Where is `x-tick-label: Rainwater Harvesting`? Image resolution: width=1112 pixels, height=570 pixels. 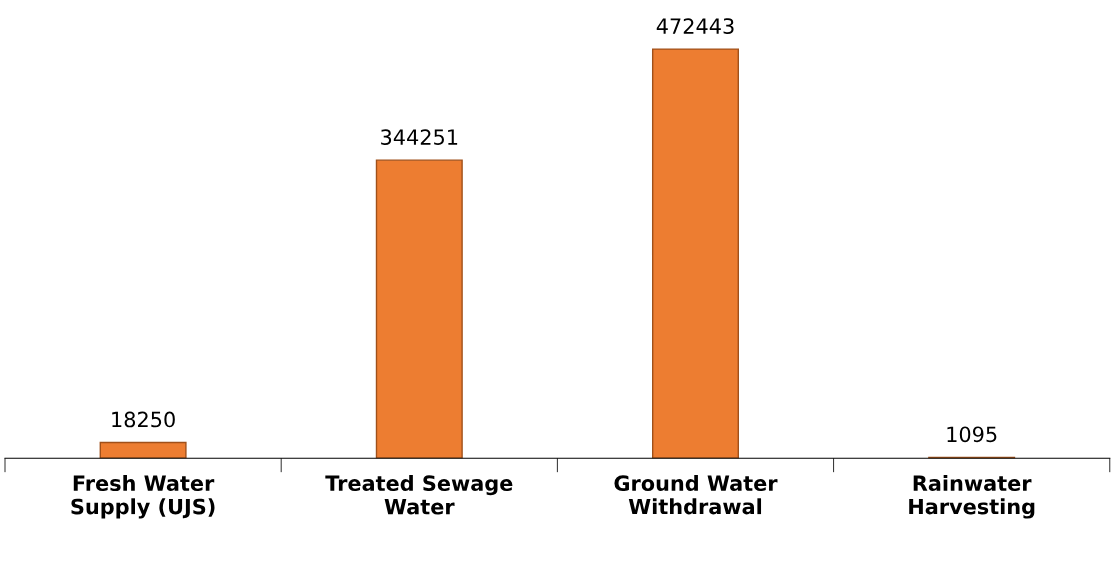
x-tick-label: Rainwater Harvesting is located at coordinates (972, 496).